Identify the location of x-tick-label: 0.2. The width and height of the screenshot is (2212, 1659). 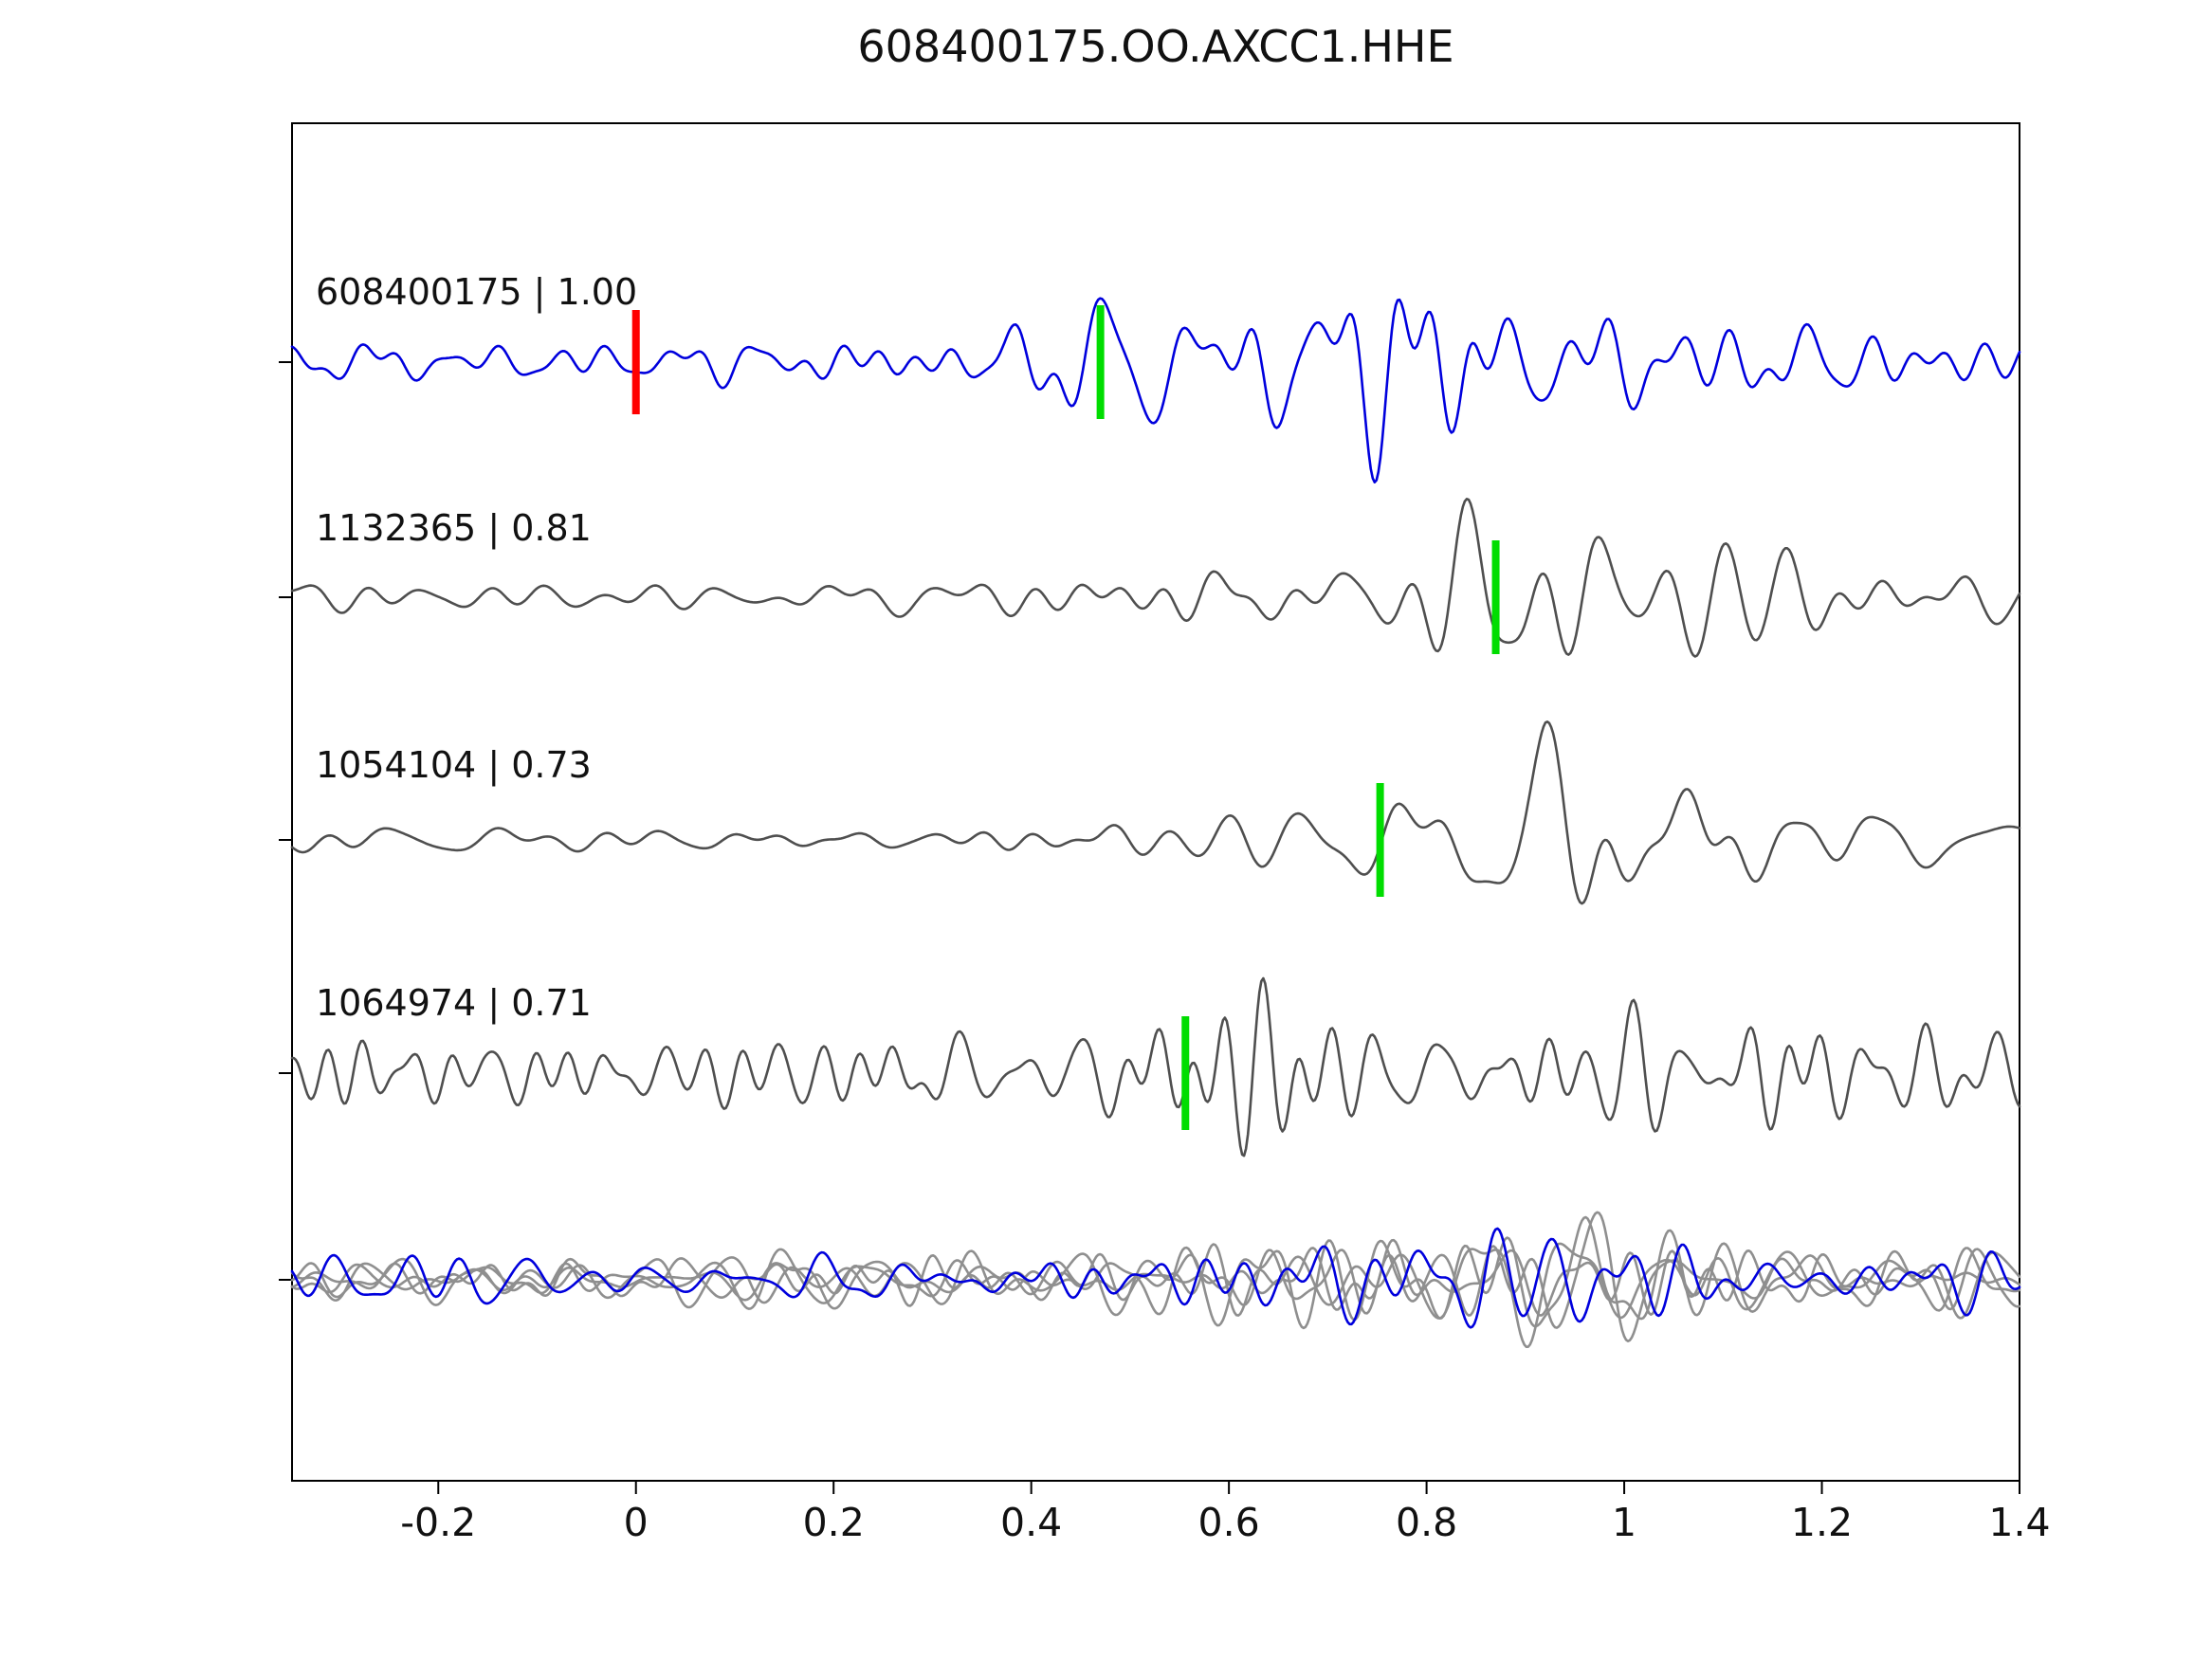
(834, 1522).